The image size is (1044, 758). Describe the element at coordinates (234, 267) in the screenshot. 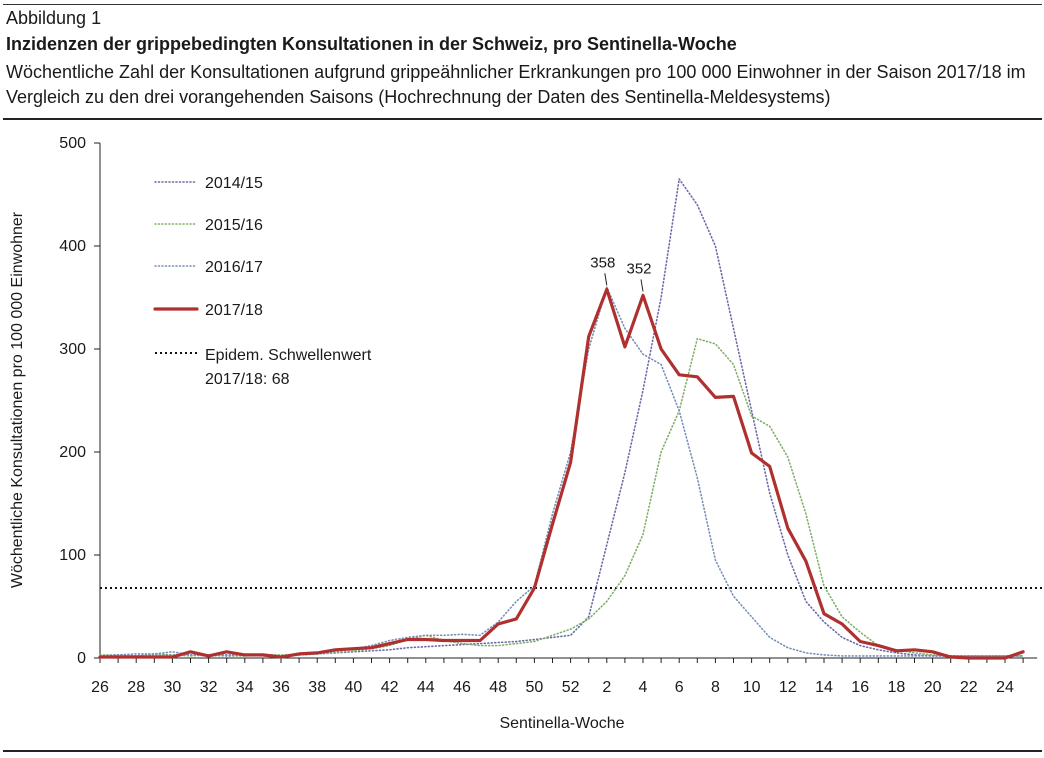

I see `legend-label: 2016/17` at that location.